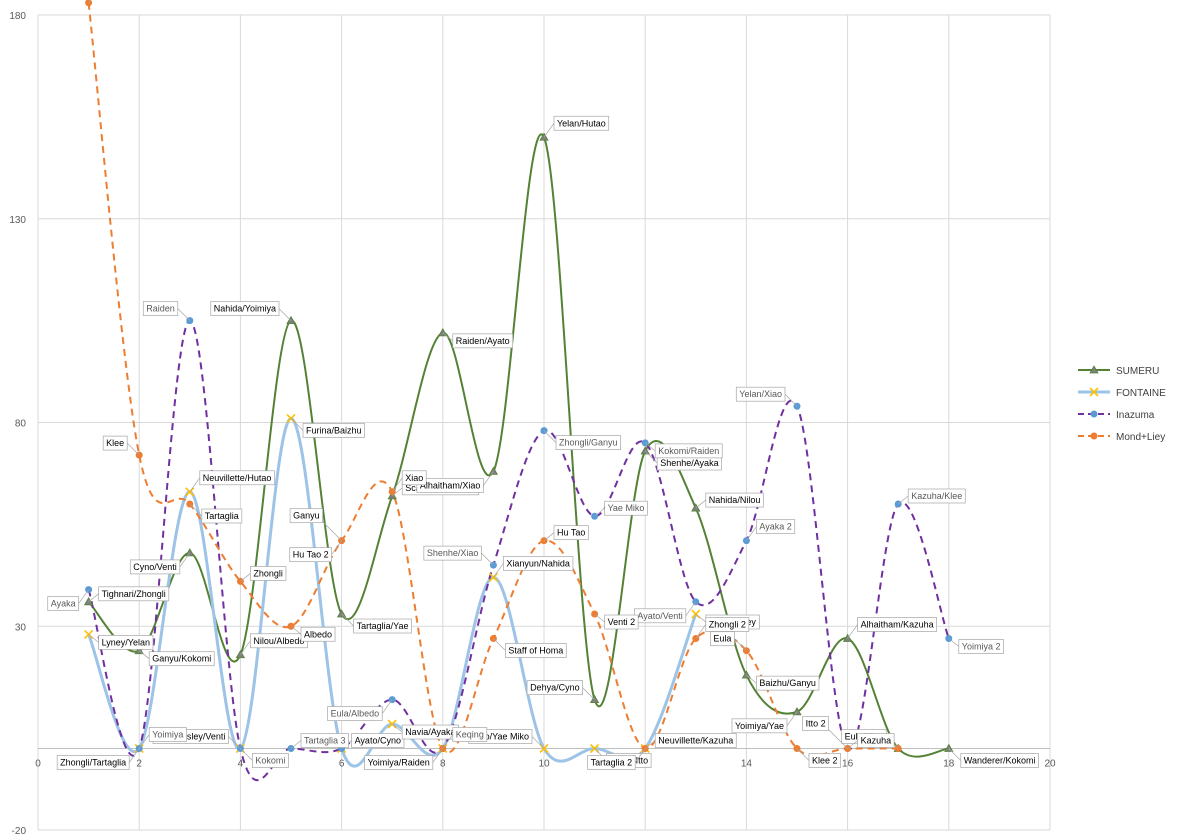 The image size is (1178, 839). I want to click on data-callout: Xianyun/Nahida, so click(533, 566).